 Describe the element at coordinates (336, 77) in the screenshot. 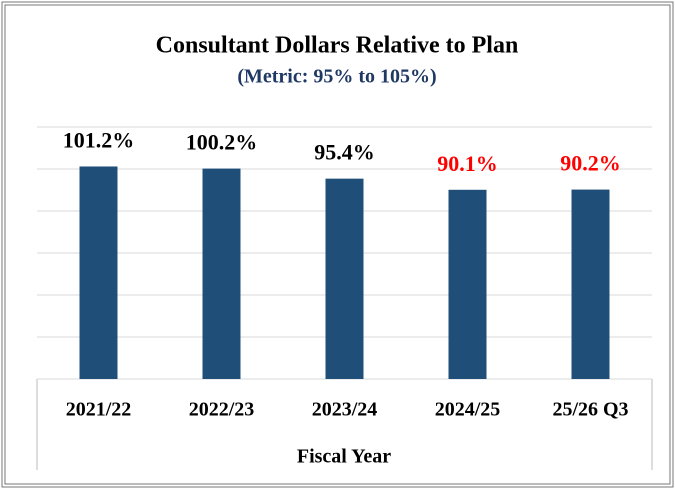

I see `chart-subtitle: (Metric: 95% to 105%)` at that location.